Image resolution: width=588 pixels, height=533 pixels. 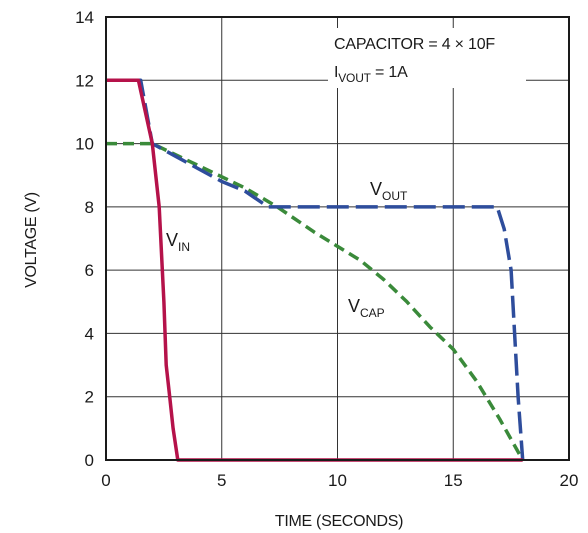 I want to click on current-annotation-sub: VOUT, so click(x=354, y=78).